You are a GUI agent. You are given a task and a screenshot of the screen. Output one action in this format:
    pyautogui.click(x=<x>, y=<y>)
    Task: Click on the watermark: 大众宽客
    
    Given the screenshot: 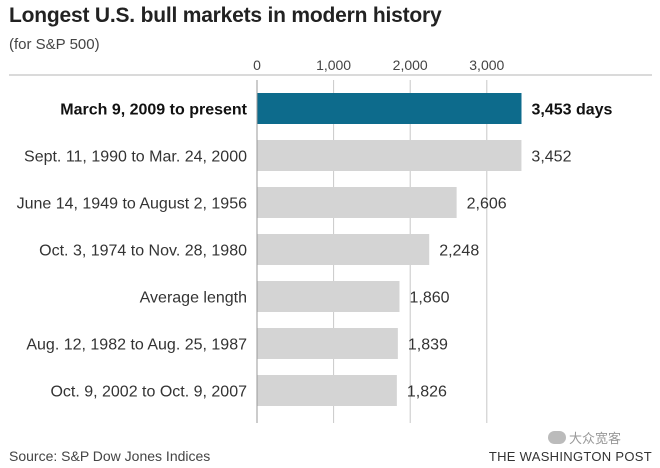 What is the action you would take?
    pyautogui.click(x=584, y=437)
    